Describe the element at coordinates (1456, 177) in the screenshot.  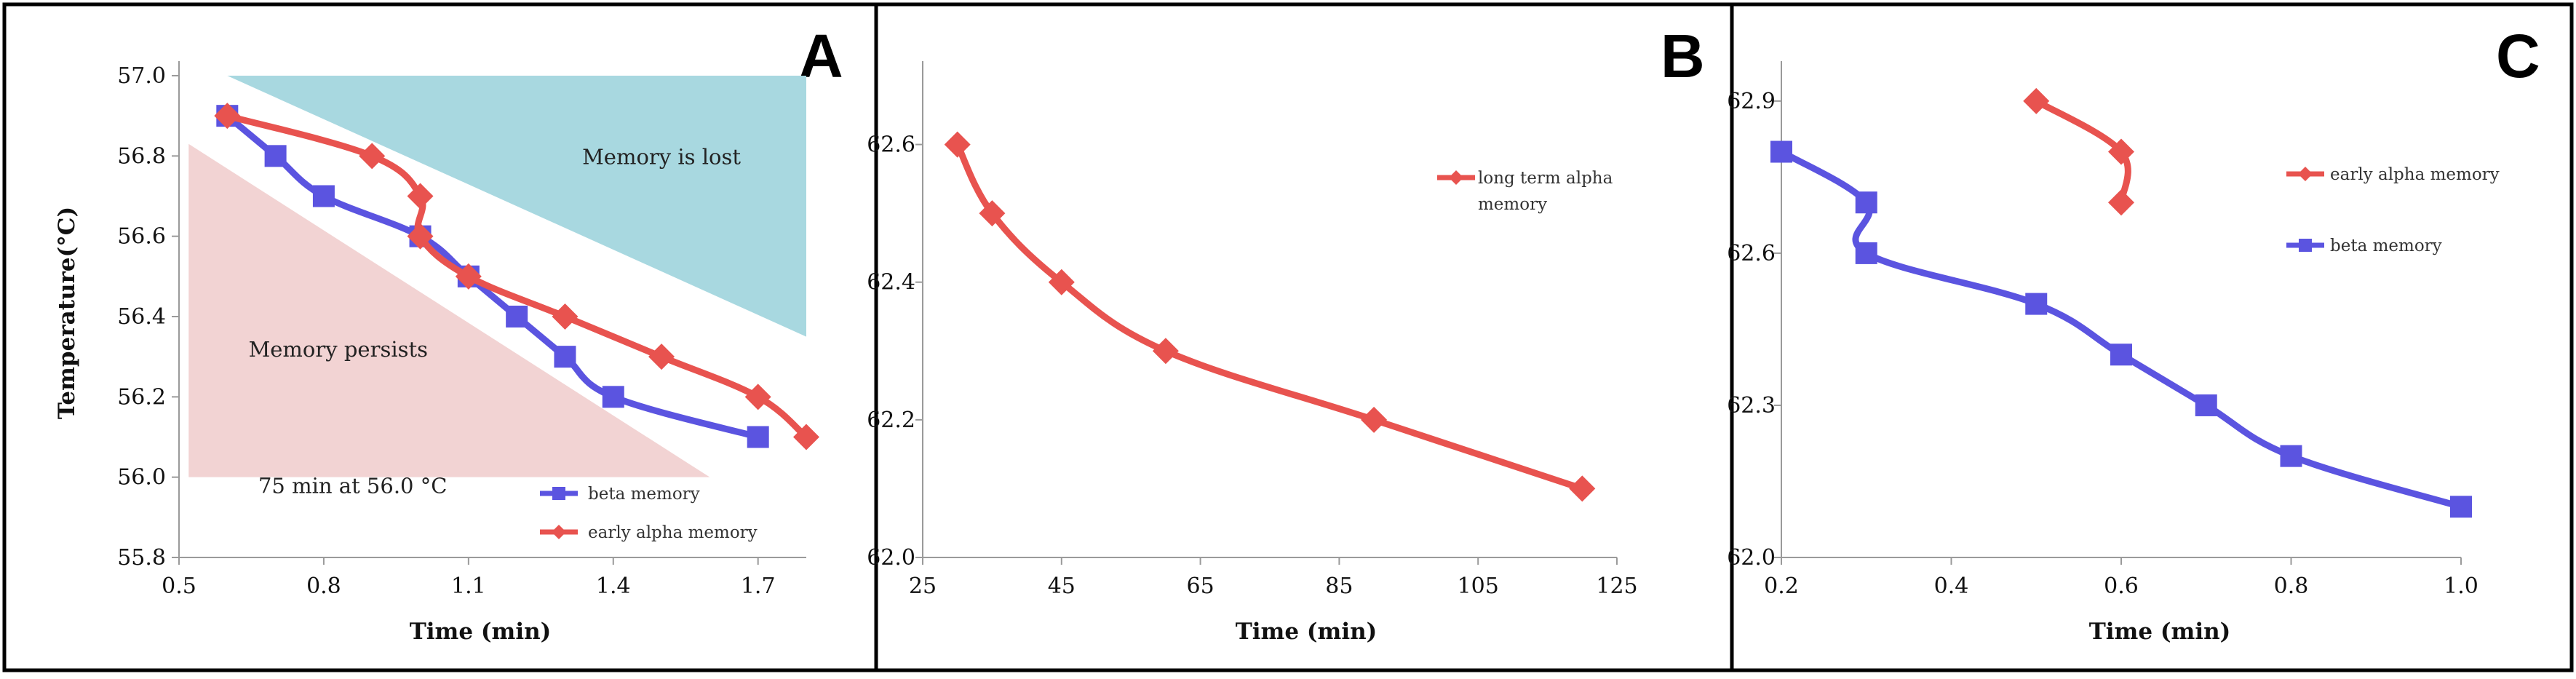
I see `panel-b-legend-long-term-alpha-memory-marker` at that location.